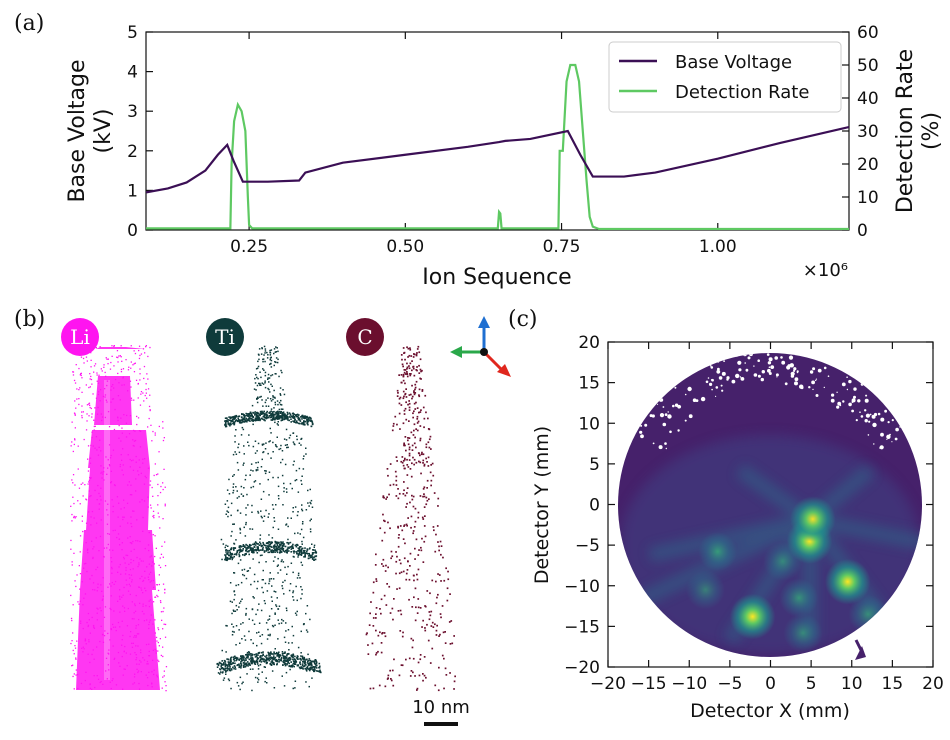  I want to click on badge-ti-circle, so click(225, 337).